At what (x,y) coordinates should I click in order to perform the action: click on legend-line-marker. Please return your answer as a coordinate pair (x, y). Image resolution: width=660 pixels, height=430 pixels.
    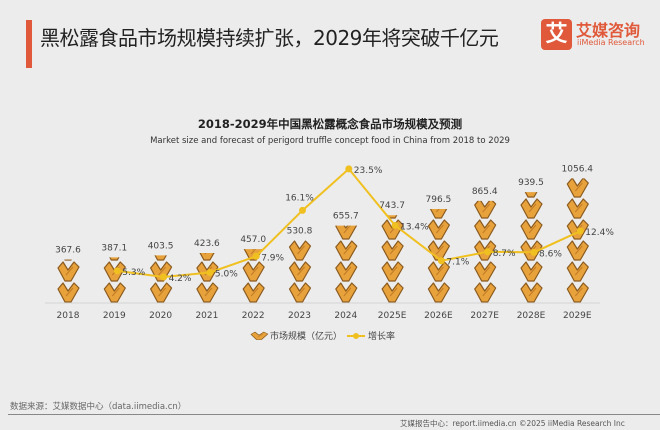
    Looking at the image, I should click on (356, 336).